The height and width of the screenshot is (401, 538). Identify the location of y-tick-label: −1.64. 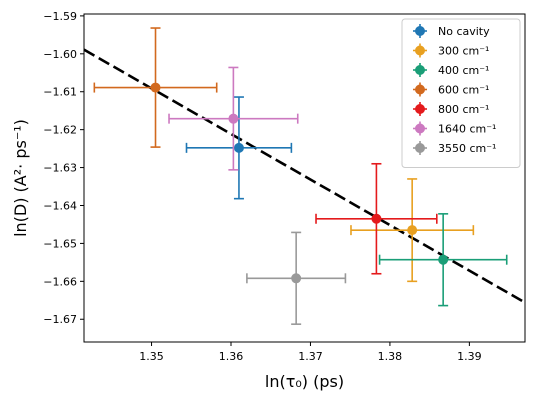
(60, 205).